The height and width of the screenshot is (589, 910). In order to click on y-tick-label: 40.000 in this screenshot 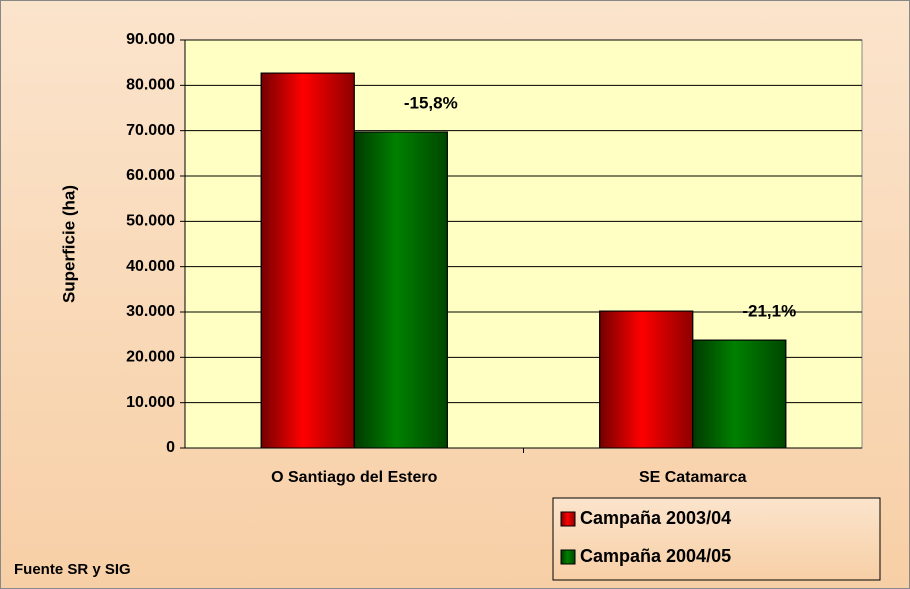, I will do `click(150, 266)`.